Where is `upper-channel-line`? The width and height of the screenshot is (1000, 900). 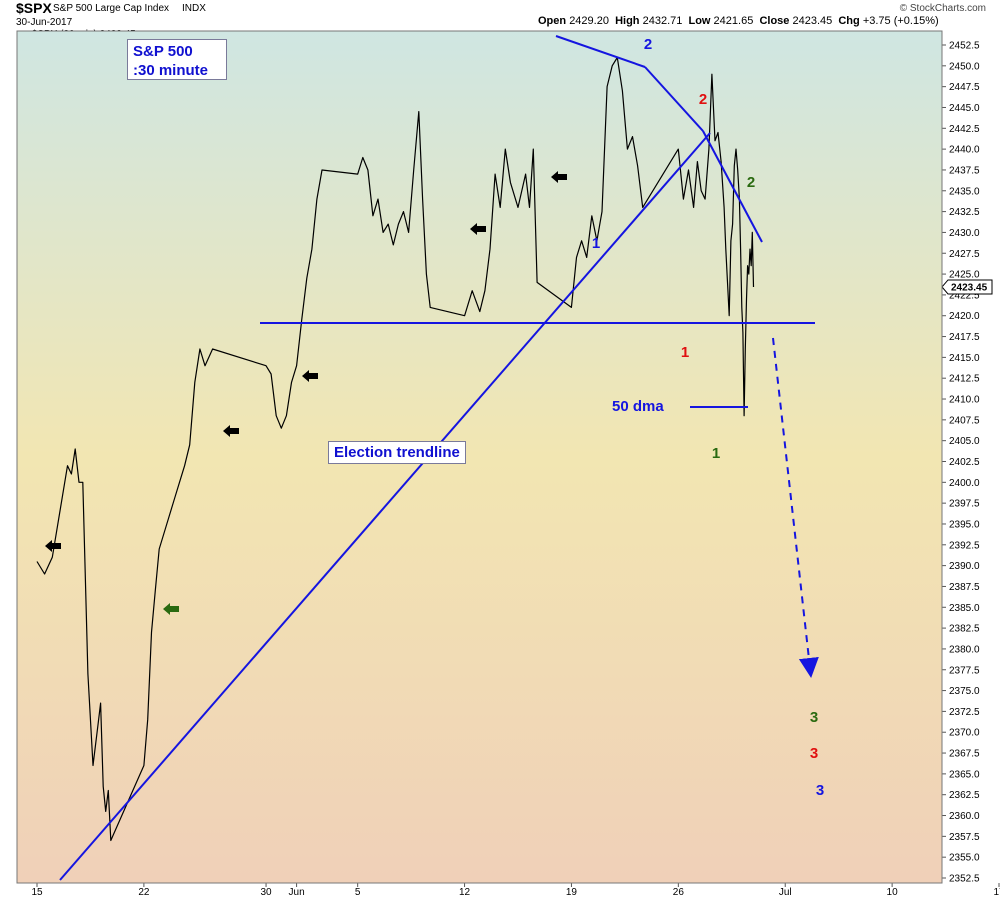
upper-channel-line is located at coordinates (600, 51).